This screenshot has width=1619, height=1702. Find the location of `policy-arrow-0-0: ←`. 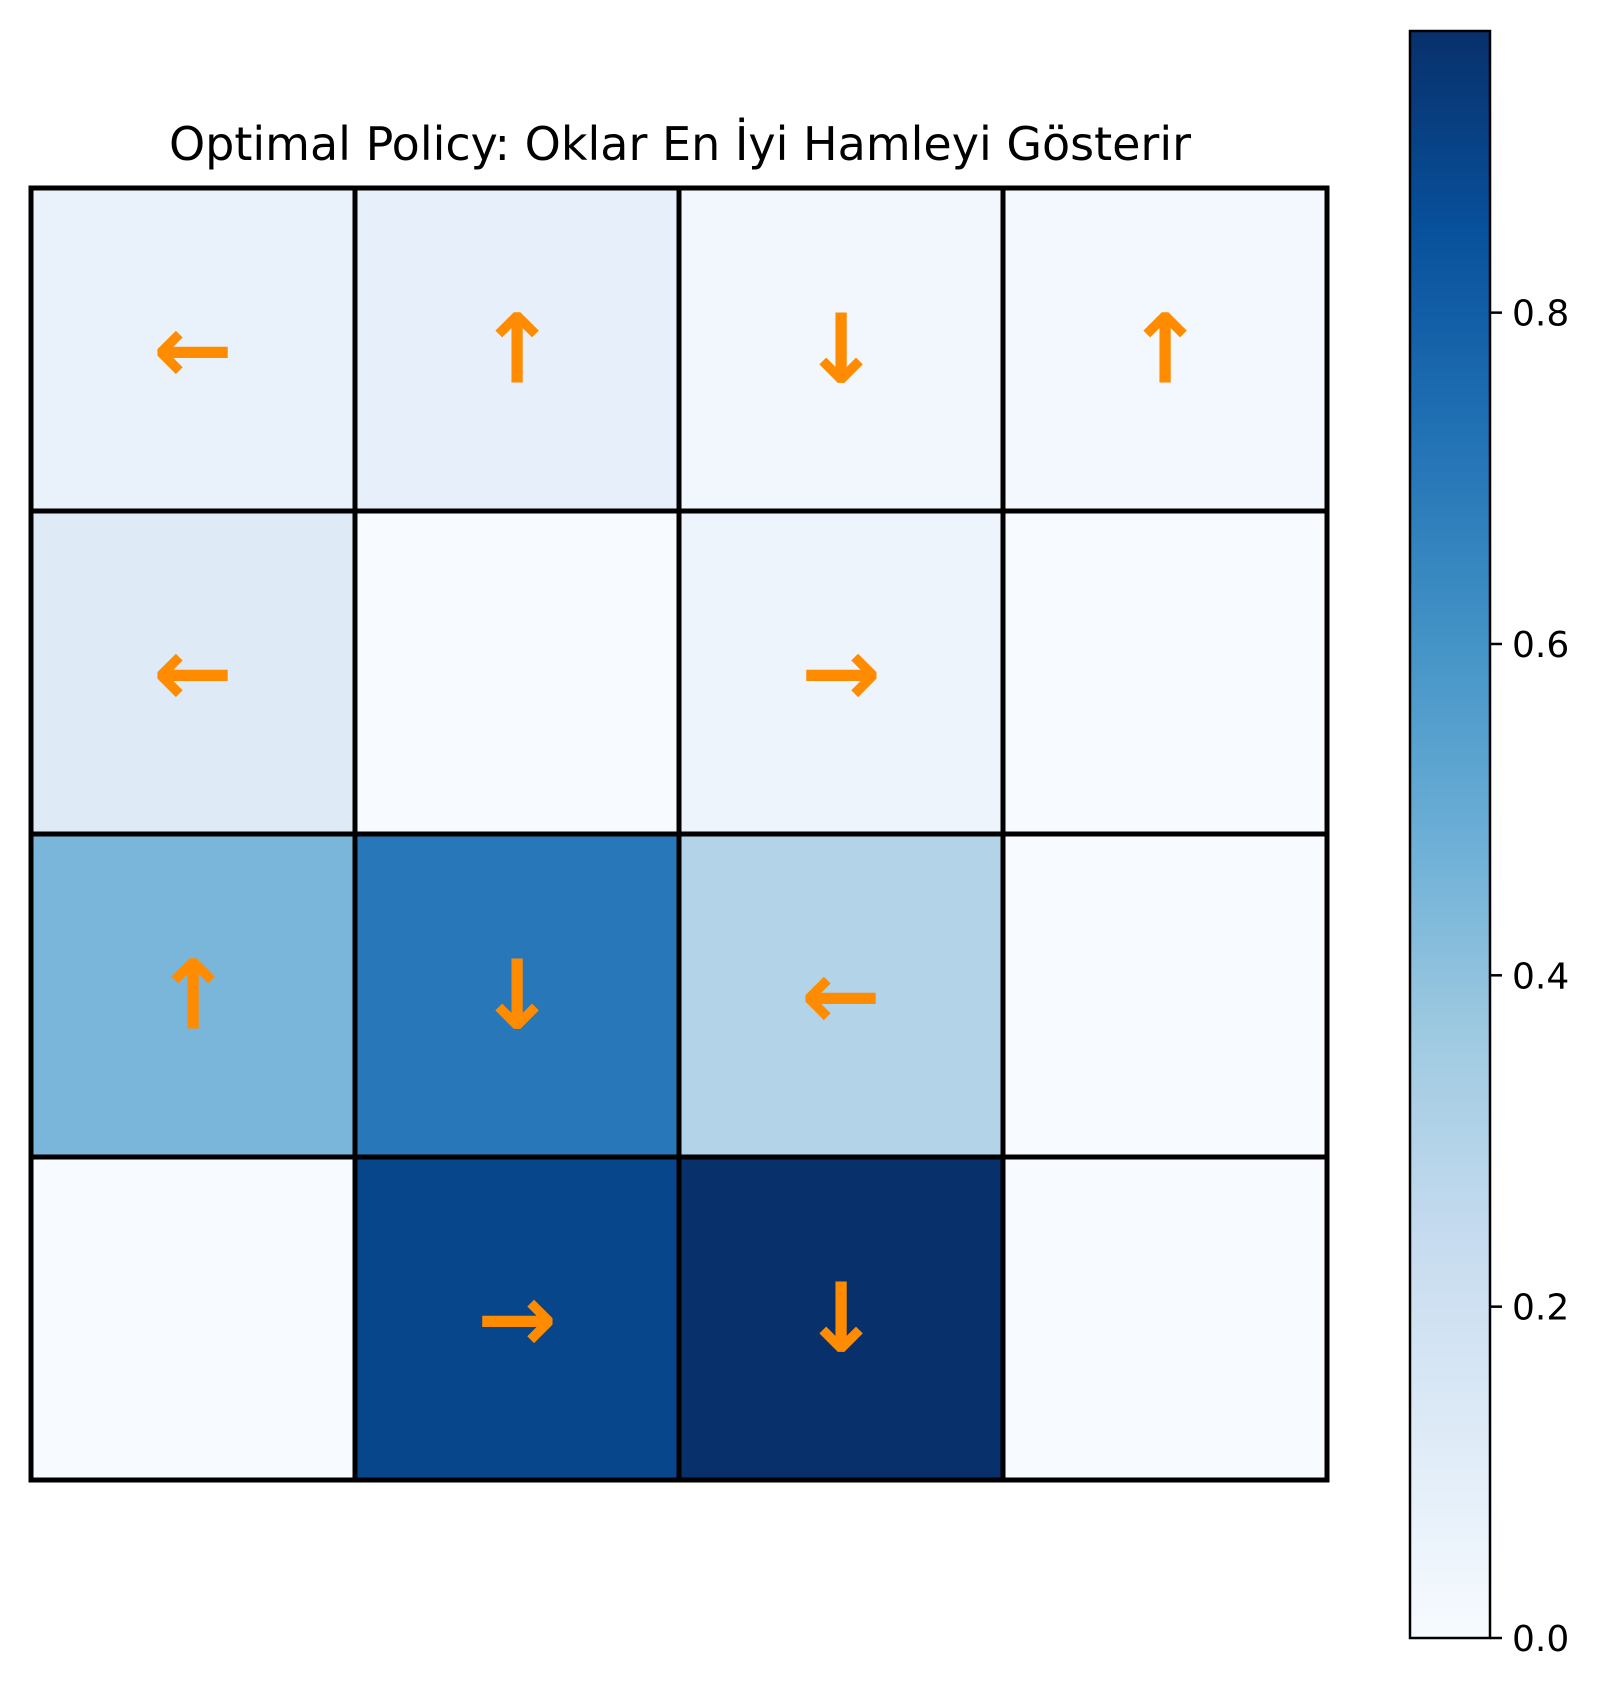

policy-arrow-0-0: ← is located at coordinates (193, 350).